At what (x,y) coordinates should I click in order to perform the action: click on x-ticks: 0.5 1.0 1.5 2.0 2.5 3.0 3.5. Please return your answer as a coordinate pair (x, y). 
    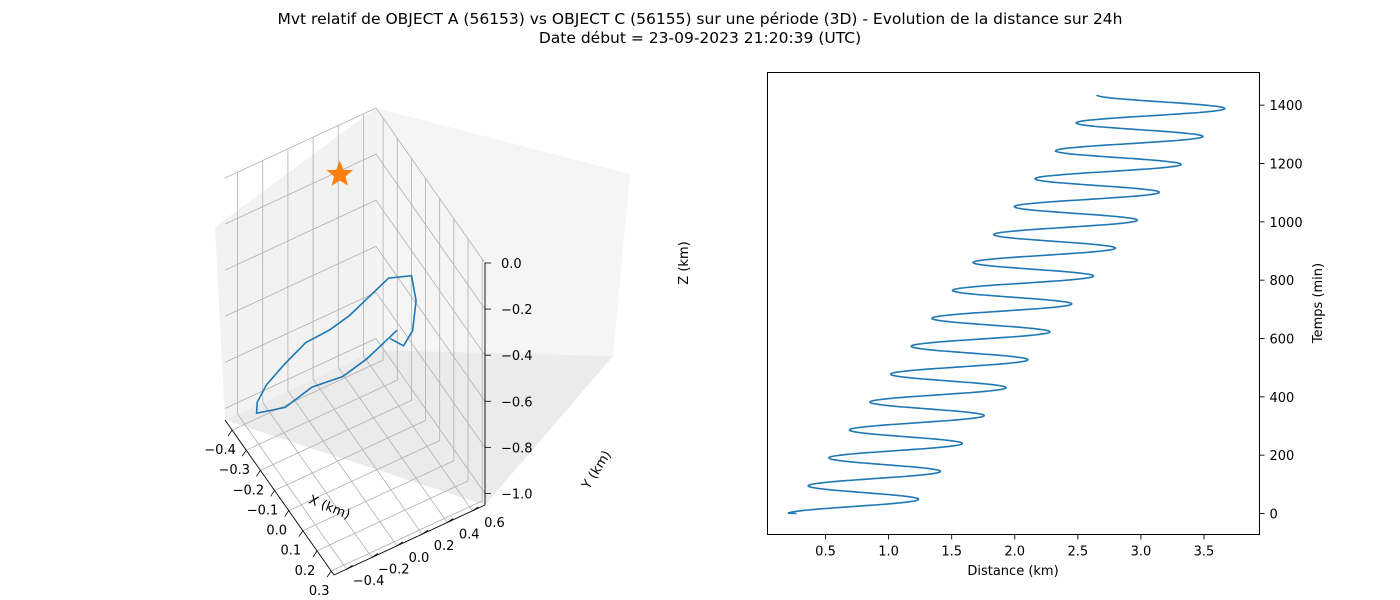
    Looking at the image, I should click on (1015, 547).